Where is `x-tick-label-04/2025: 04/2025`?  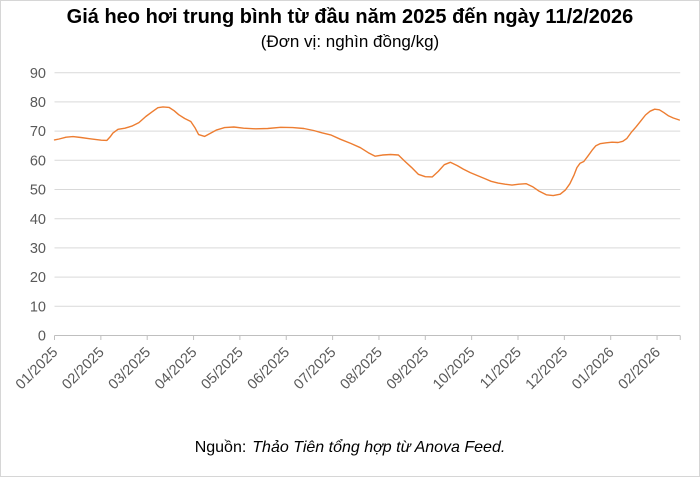
x-tick-label-04/2025: 04/2025 is located at coordinates (176, 369).